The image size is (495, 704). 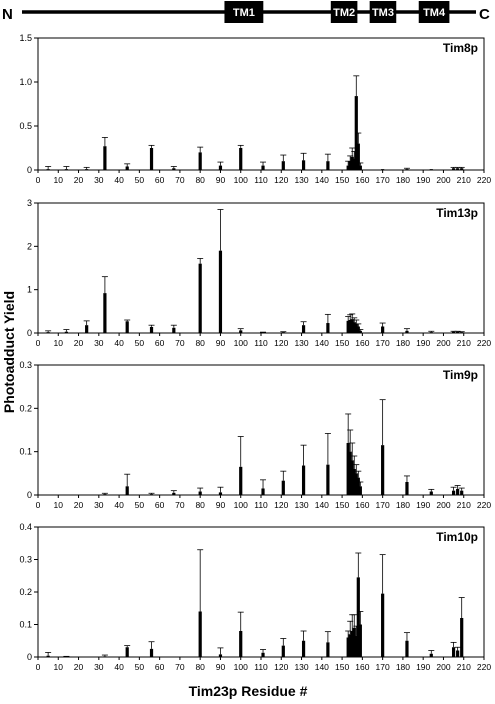 I want to click on y-tick-label: 0.2, so click(x=25, y=408).